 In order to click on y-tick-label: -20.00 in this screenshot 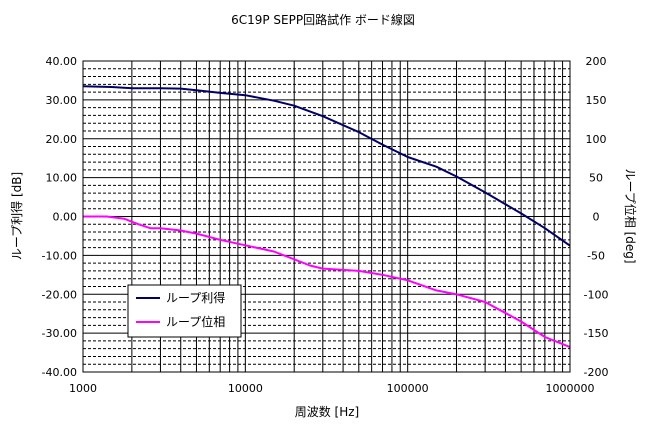, I will do `click(59, 294)`.